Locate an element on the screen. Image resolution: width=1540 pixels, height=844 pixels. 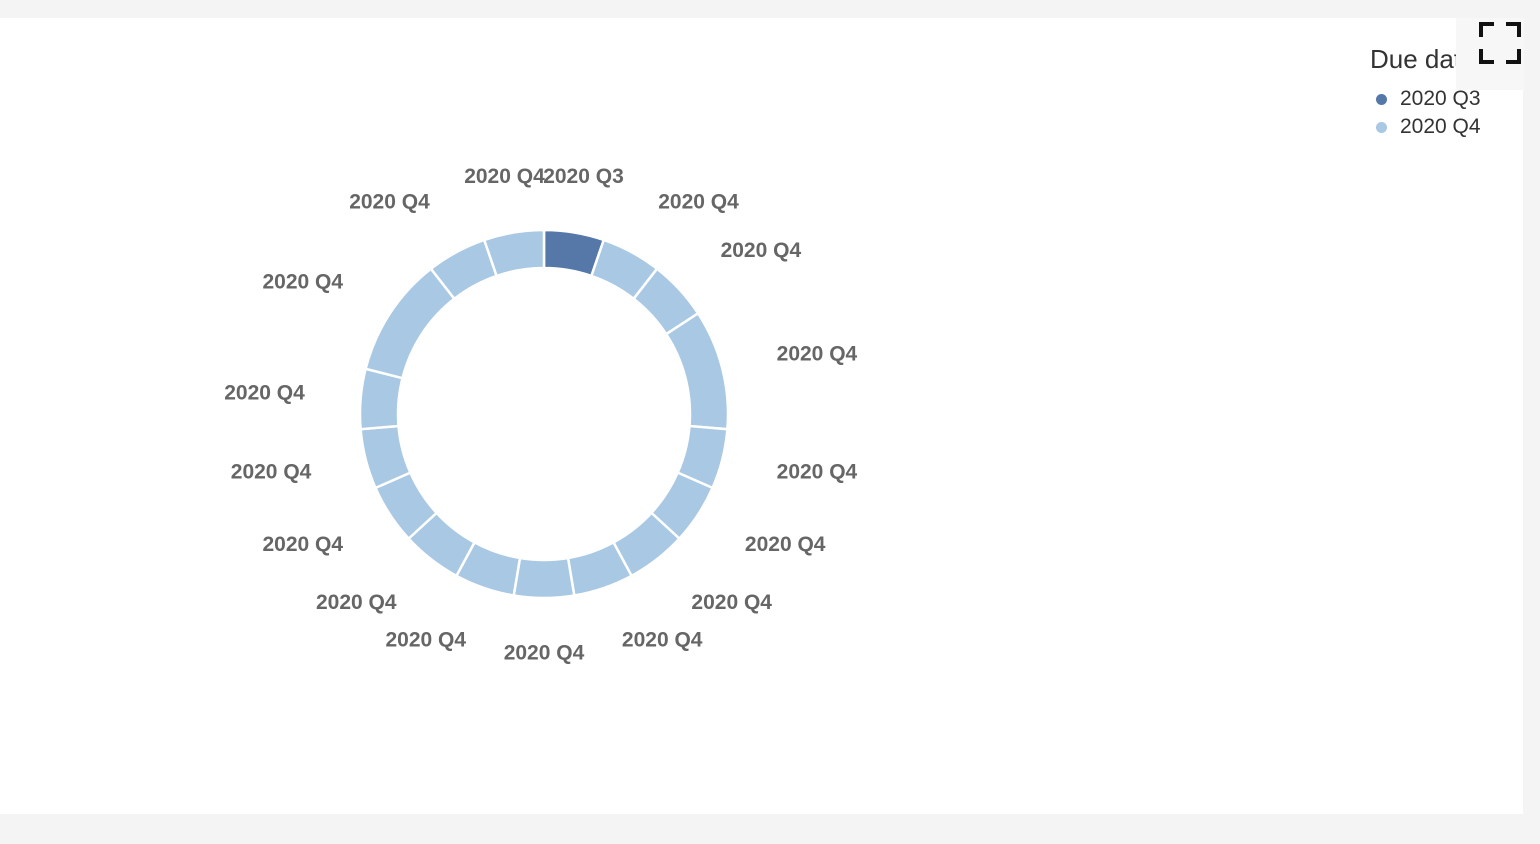
legend-item-2020-q4: 2020 Q4 is located at coordinates (1425, 127).